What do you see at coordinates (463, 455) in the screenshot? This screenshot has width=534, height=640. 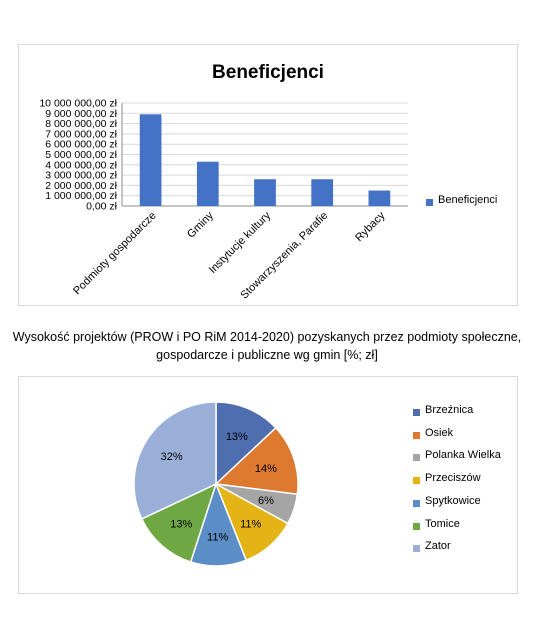 I see `pie-legend-label: Polanka Wielka` at bounding box center [463, 455].